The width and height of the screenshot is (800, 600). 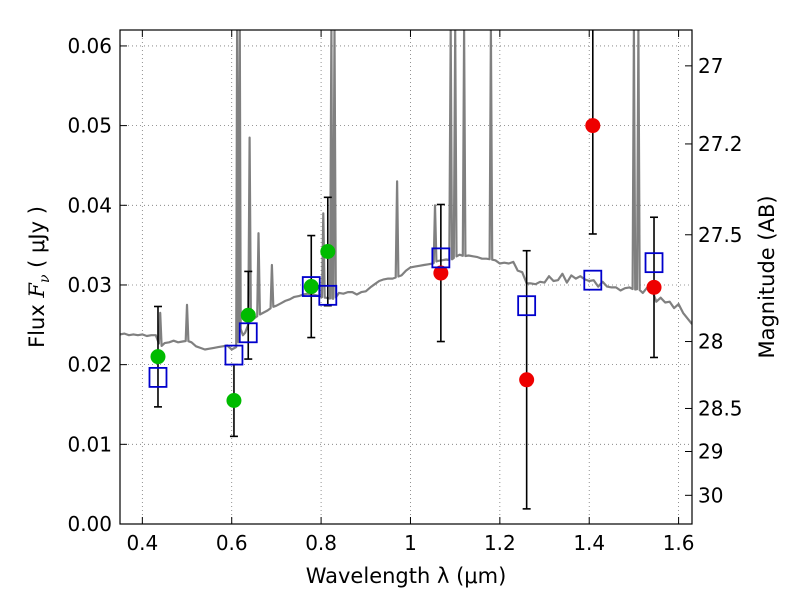 What do you see at coordinates (410, 543) in the screenshot?
I see `x-tick-label: 1` at bounding box center [410, 543].